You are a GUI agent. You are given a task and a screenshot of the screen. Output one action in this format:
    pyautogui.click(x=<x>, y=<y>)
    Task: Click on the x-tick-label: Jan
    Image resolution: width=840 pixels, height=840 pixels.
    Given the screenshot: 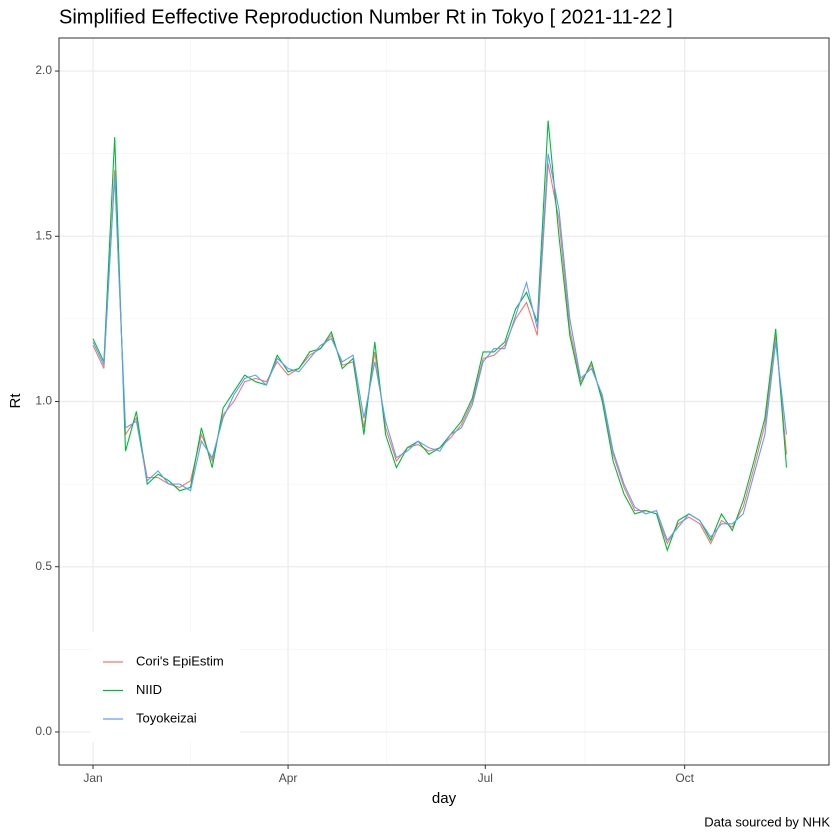 What is the action you would take?
    pyautogui.click(x=92, y=778)
    